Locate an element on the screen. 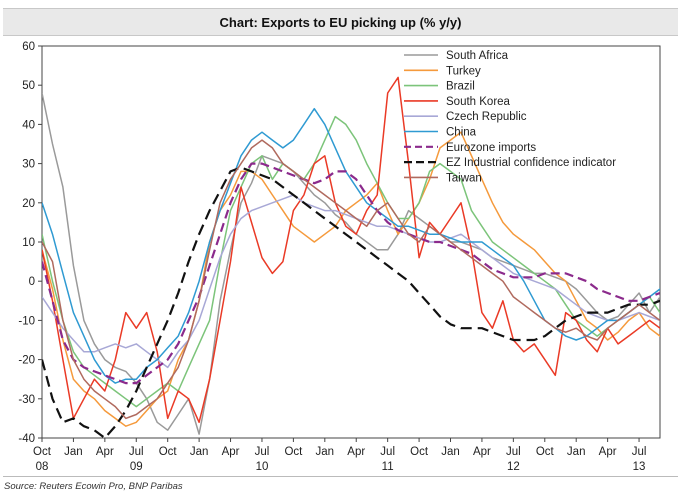 Image resolution: width=681 pixels, height=502 pixels. chart-title-bar: Chart: Exports to EU picking up (% y/y) is located at coordinates (340, 22).